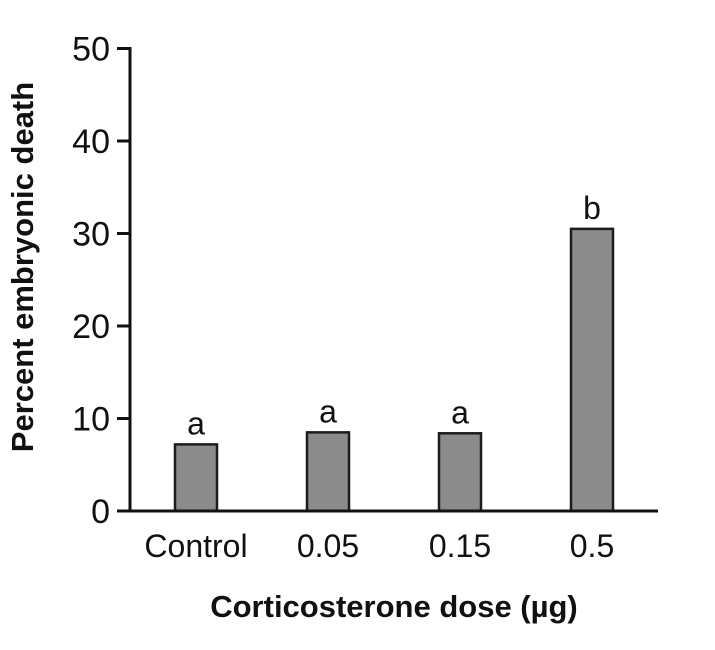 The image size is (715, 650). What do you see at coordinates (592, 546) in the screenshot?
I see `x-tick-label: 0.5` at bounding box center [592, 546].